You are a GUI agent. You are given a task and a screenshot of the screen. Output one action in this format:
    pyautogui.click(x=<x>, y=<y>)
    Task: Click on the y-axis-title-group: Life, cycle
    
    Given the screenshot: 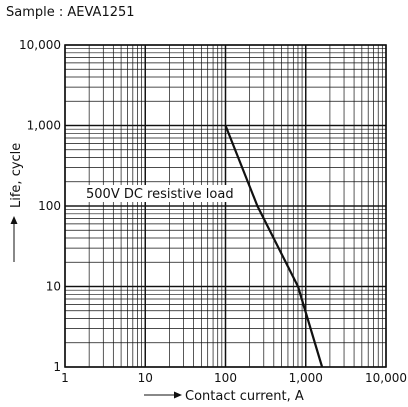 What is the action you would take?
    pyautogui.click(x=16, y=202)
    